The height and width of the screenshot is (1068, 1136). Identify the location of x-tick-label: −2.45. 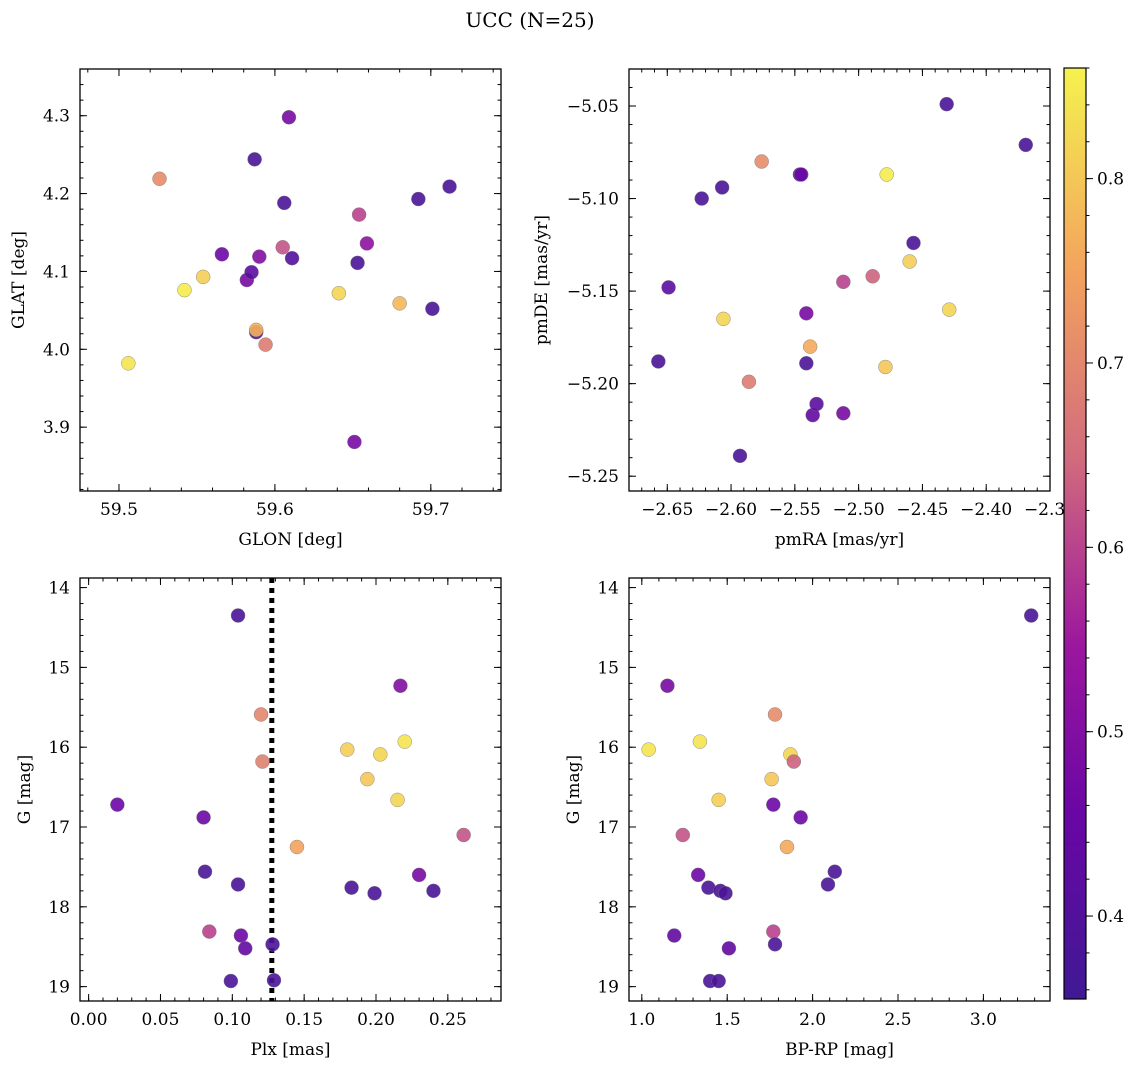
(922, 510).